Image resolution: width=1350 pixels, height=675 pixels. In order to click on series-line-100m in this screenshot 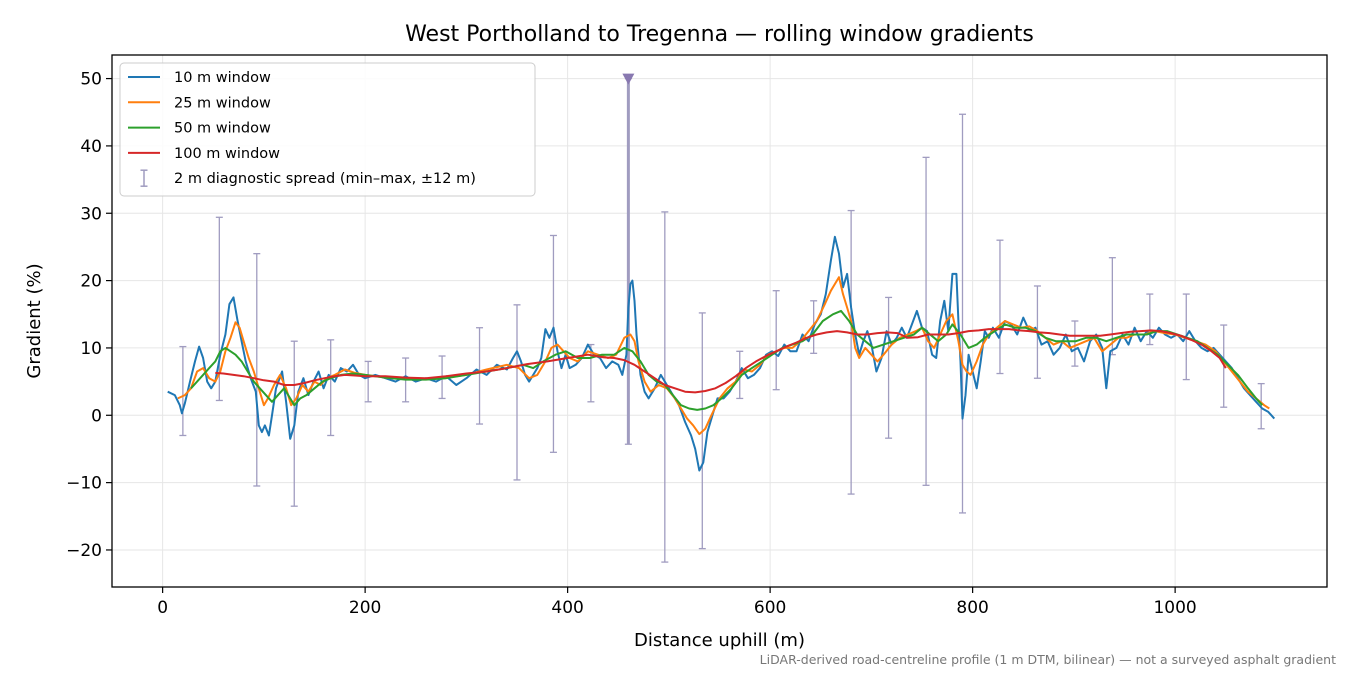, I will do `click(721, 361)`.